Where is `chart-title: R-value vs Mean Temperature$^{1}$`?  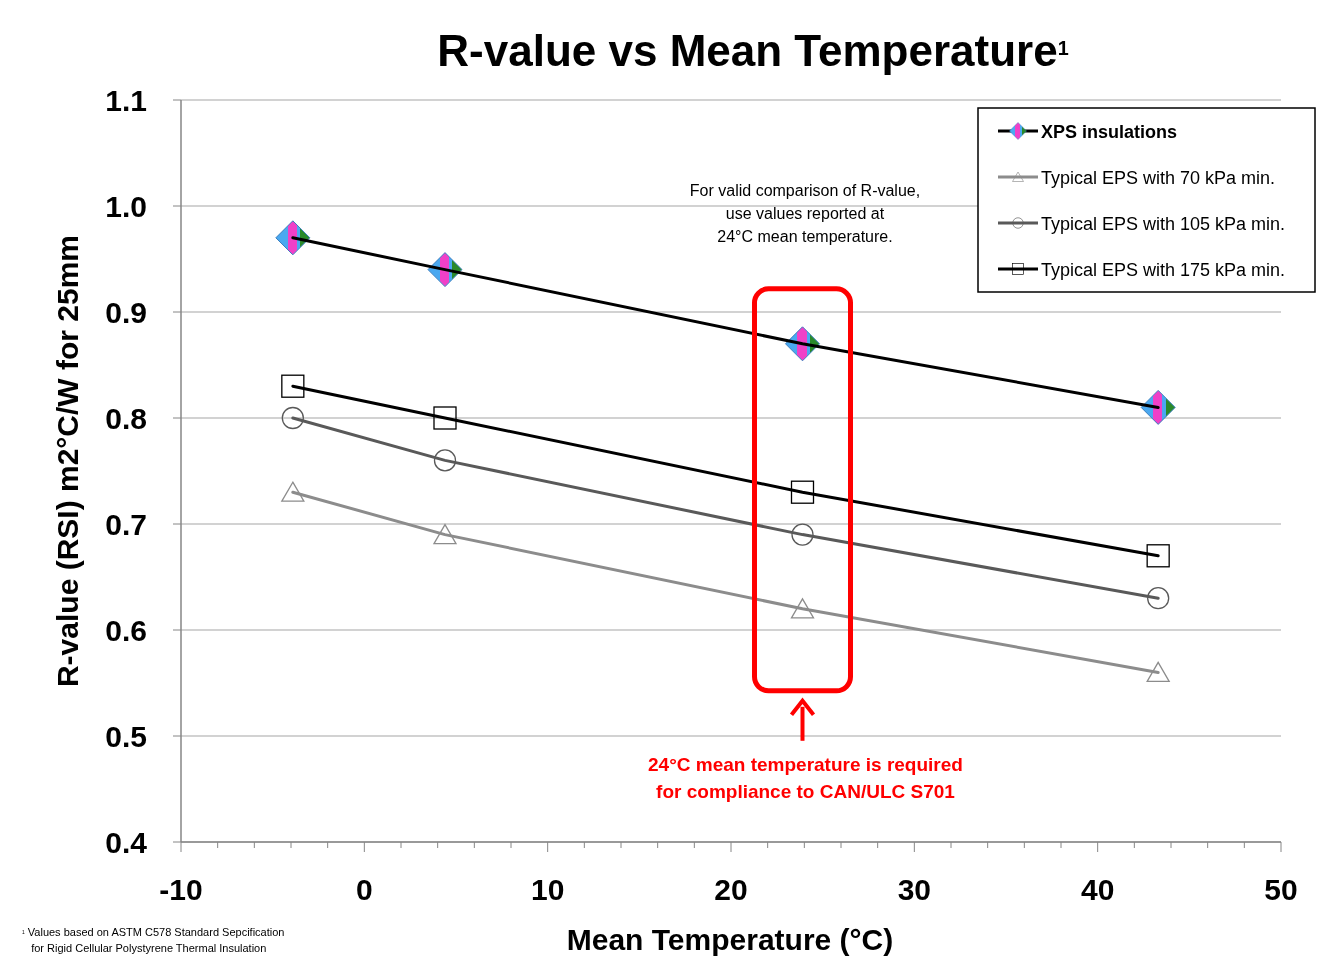
chart-title: R-value vs Mean Temperature$^{1}$ is located at coordinates (753, 50).